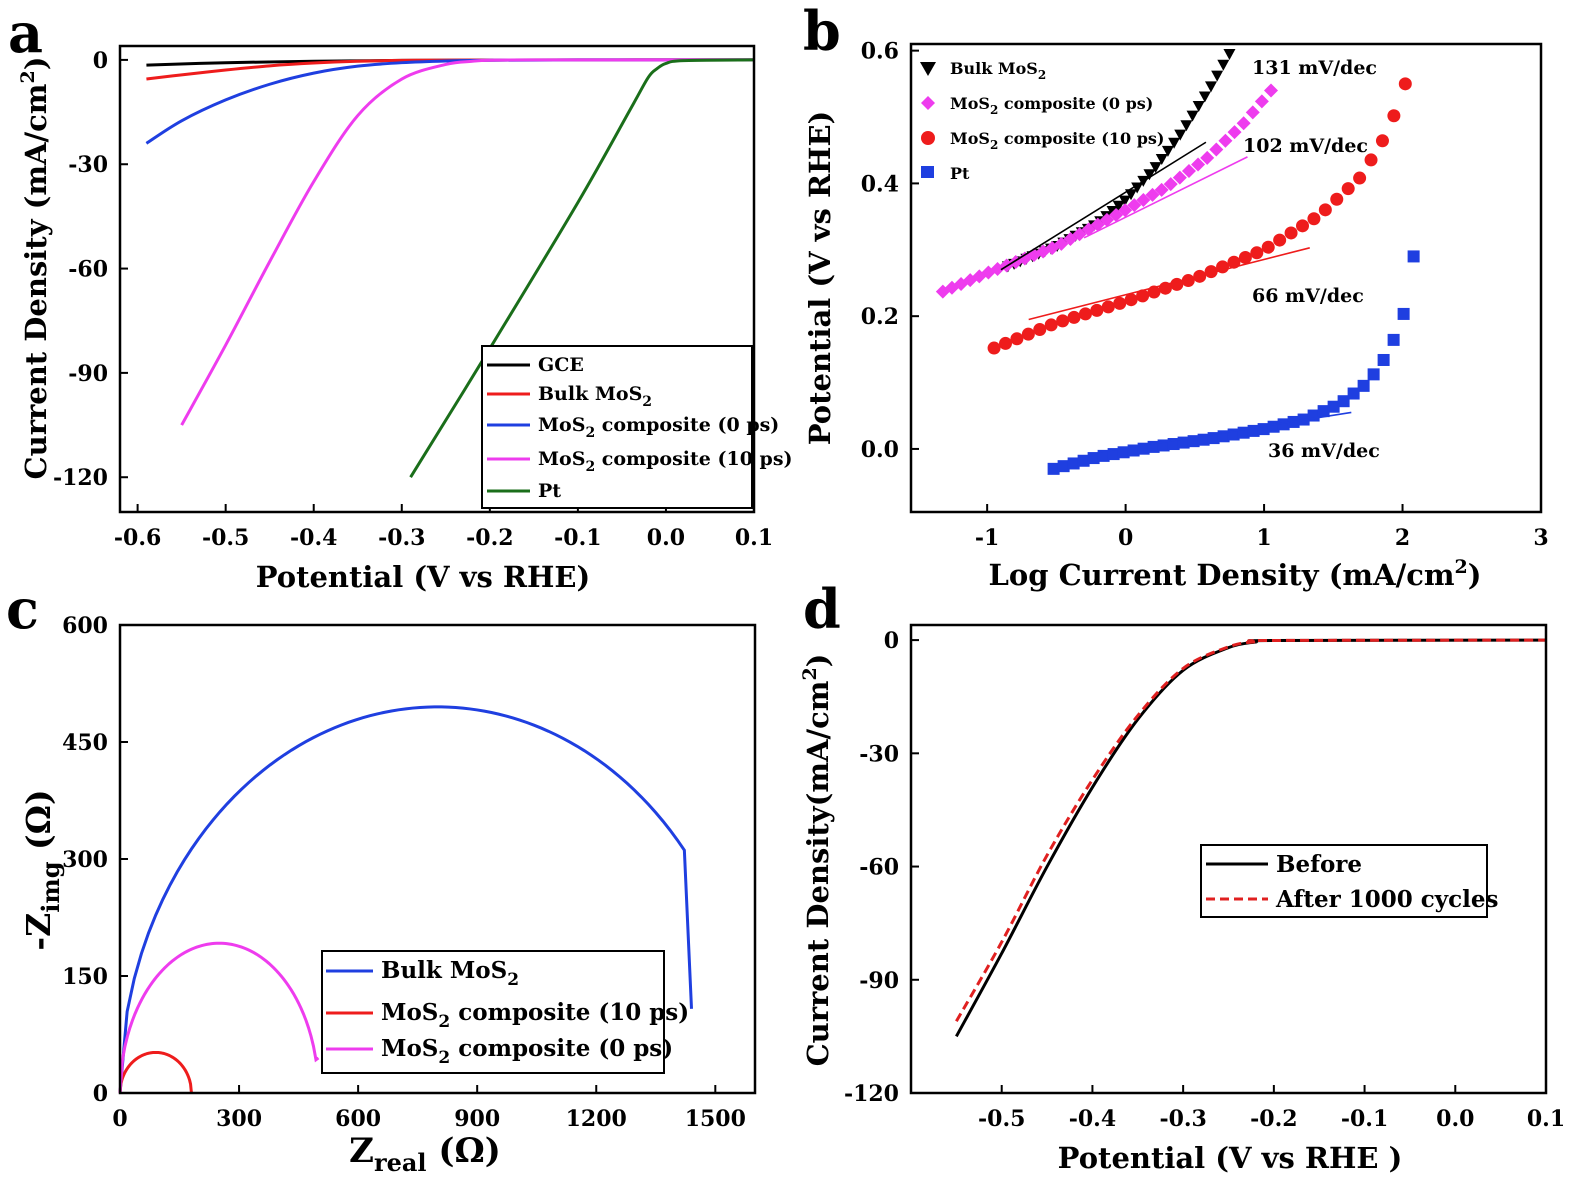 The image size is (1575, 1189). I want to click on panel-b-xtick-label: 3, so click(1540, 538).